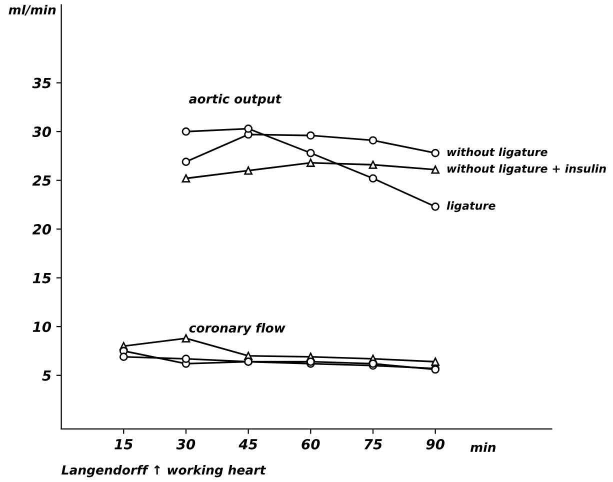 Image resolution: width=613 pixels, height=482 pixels. I want to click on x-tick-label: 60, so click(311, 444).